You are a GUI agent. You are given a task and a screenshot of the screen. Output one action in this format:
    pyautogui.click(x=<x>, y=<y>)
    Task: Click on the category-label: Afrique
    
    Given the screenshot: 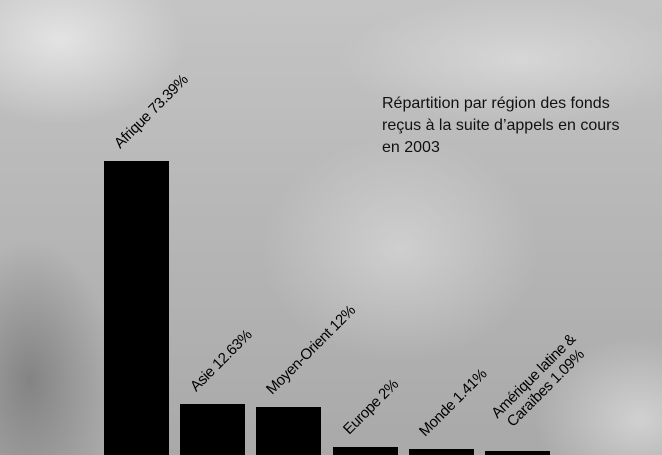 What is the action you would take?
    pyautogui.click(x=132, y=130)
    